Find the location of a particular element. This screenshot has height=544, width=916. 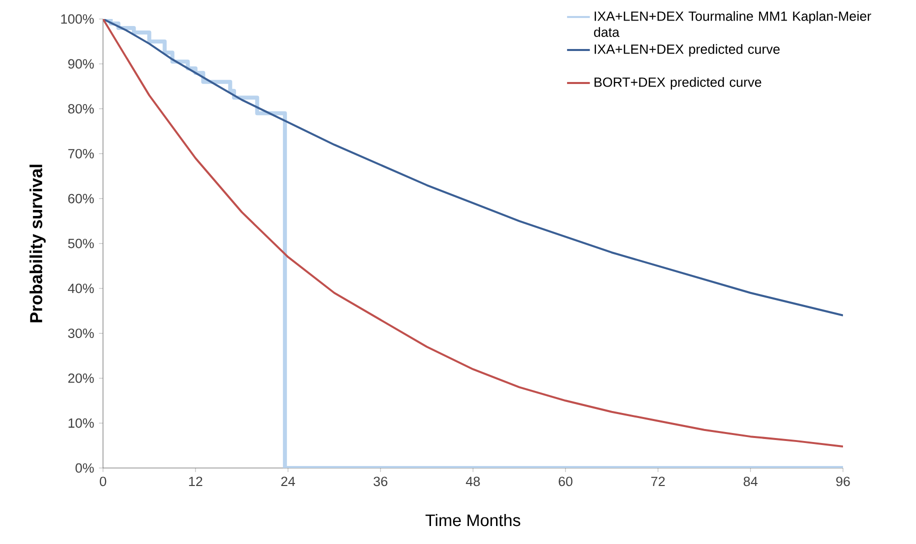

x-tick-label: 24 is located at coordinates (288, 481).